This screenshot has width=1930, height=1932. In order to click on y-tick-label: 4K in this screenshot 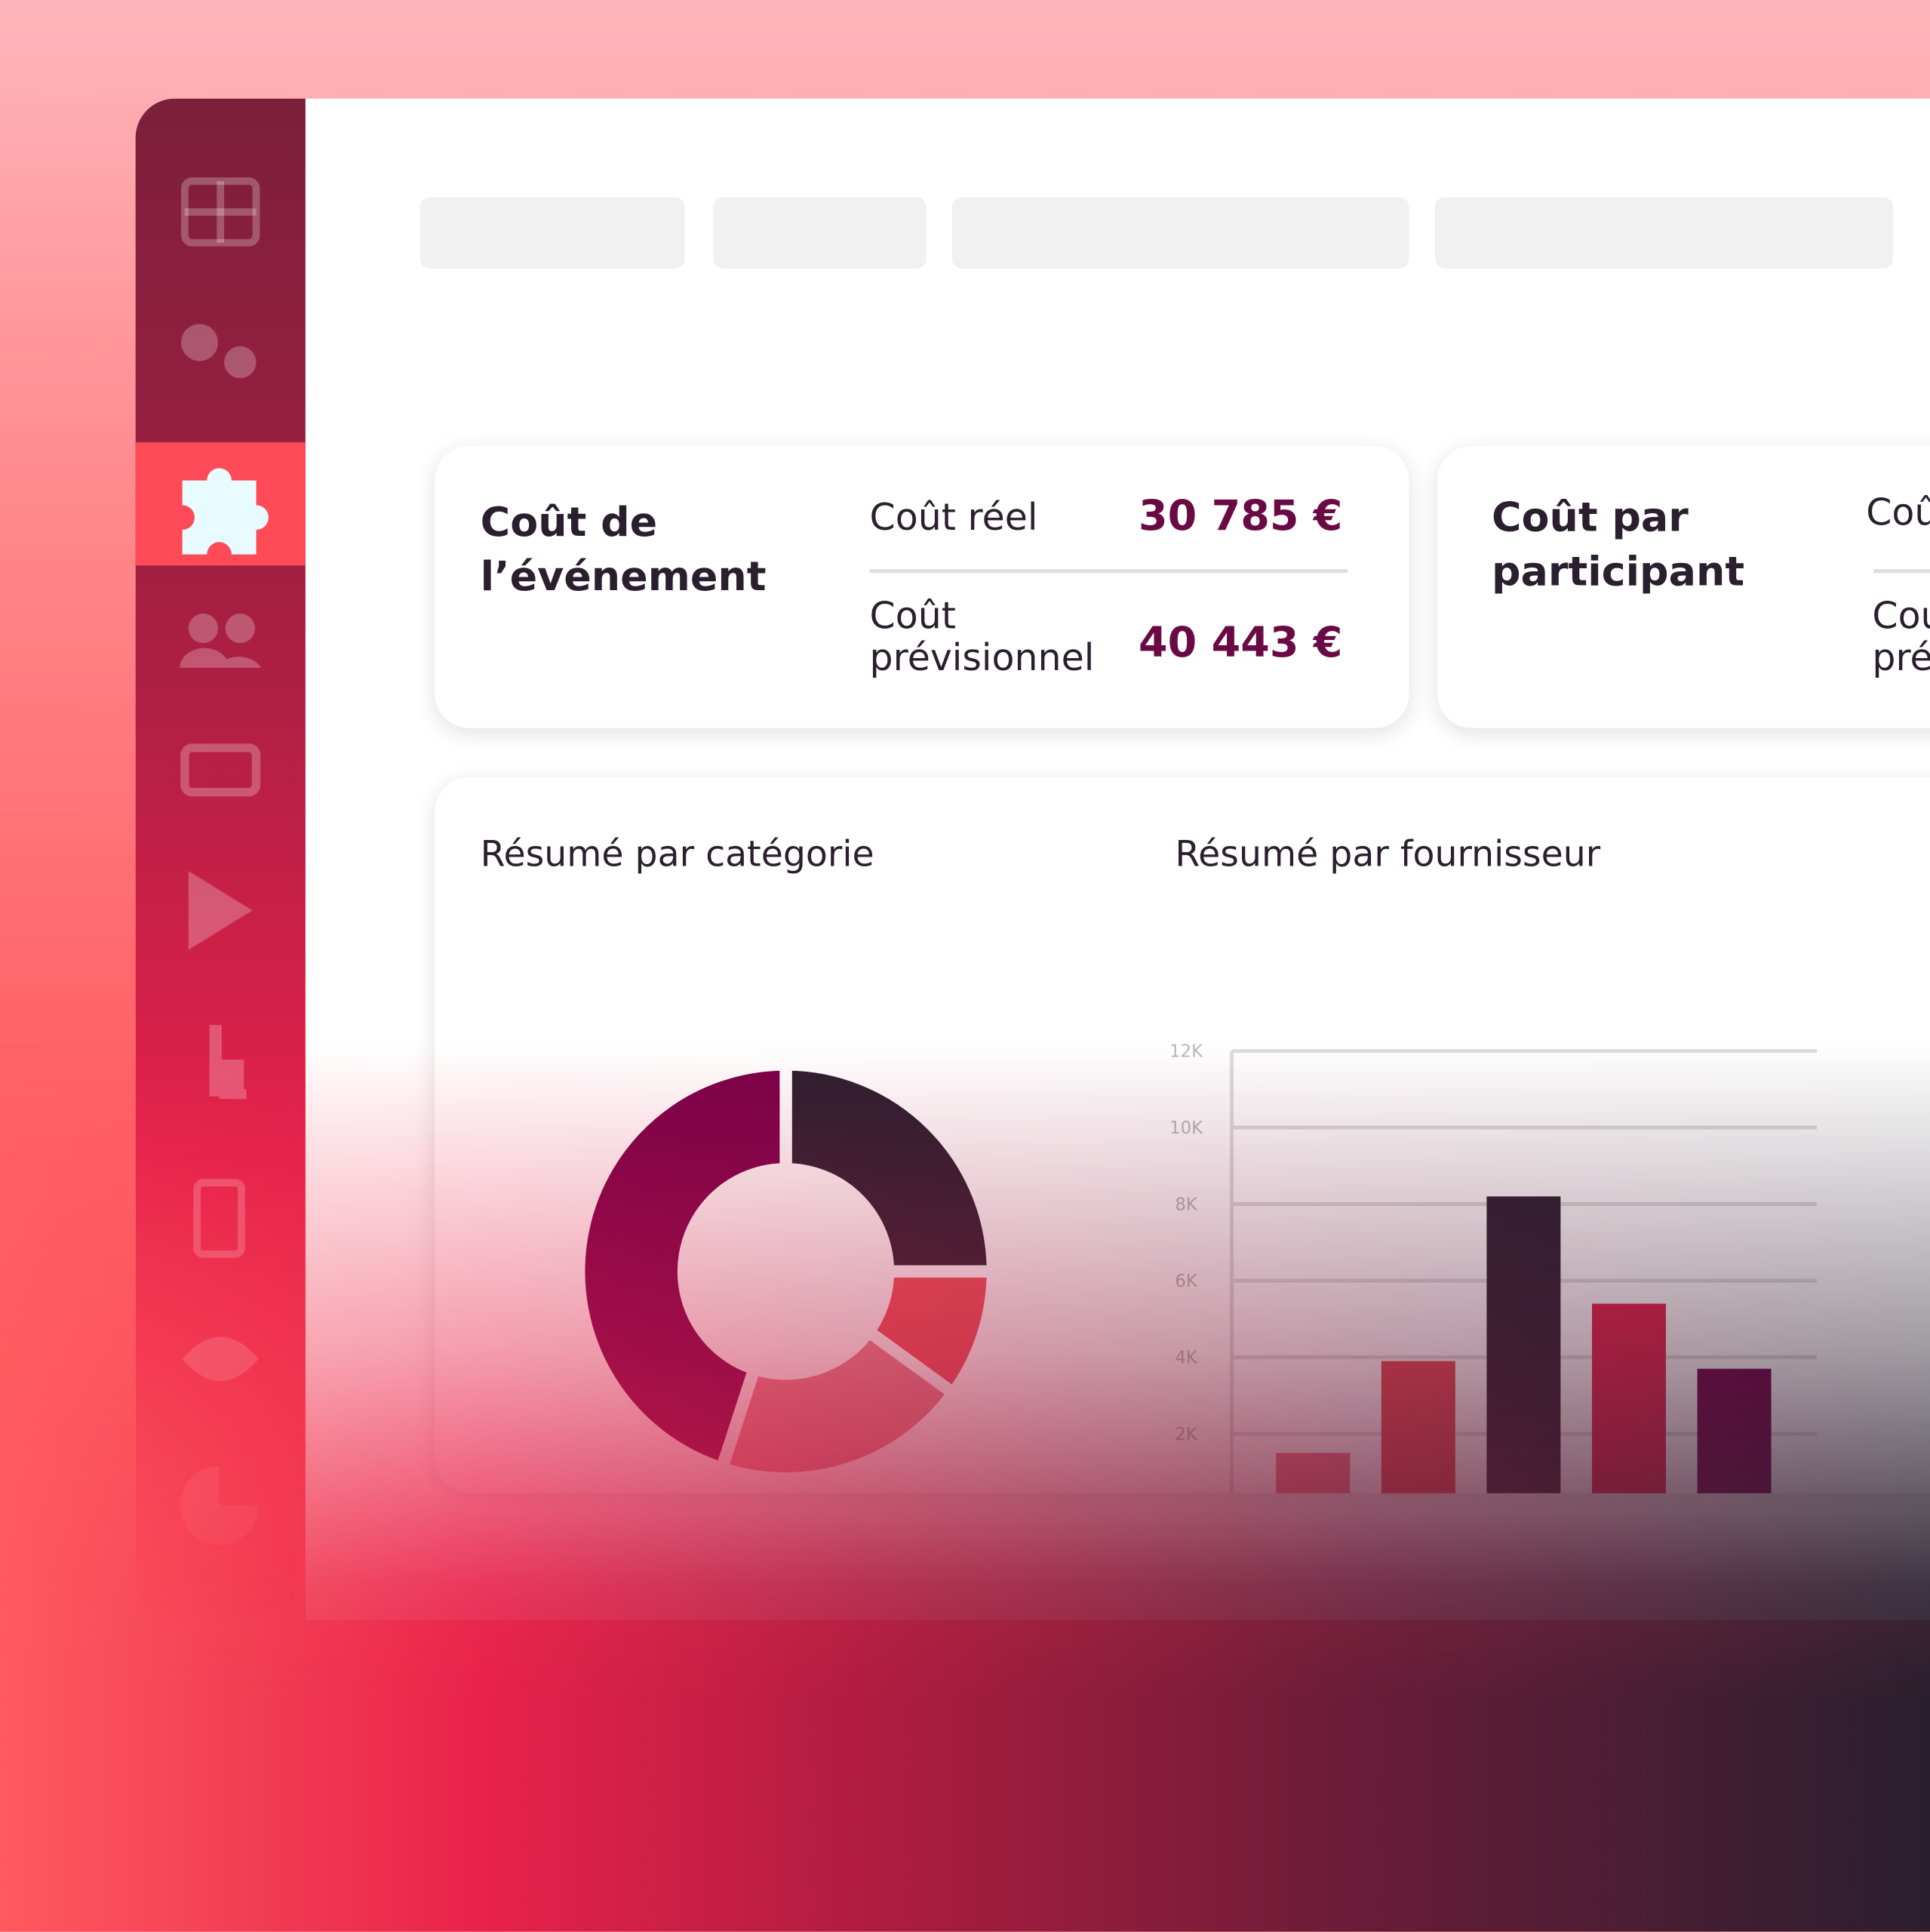, I will do `click(1186, 1358)`.